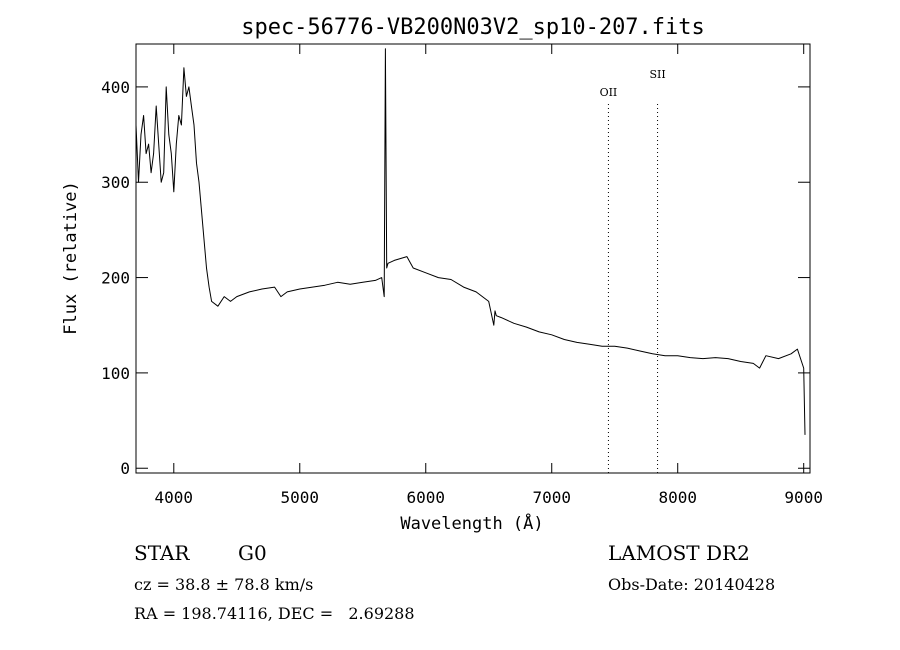 This screenshot has width=900, height=650. I want to click on x-tick-label: 9000, so click(803, 497).